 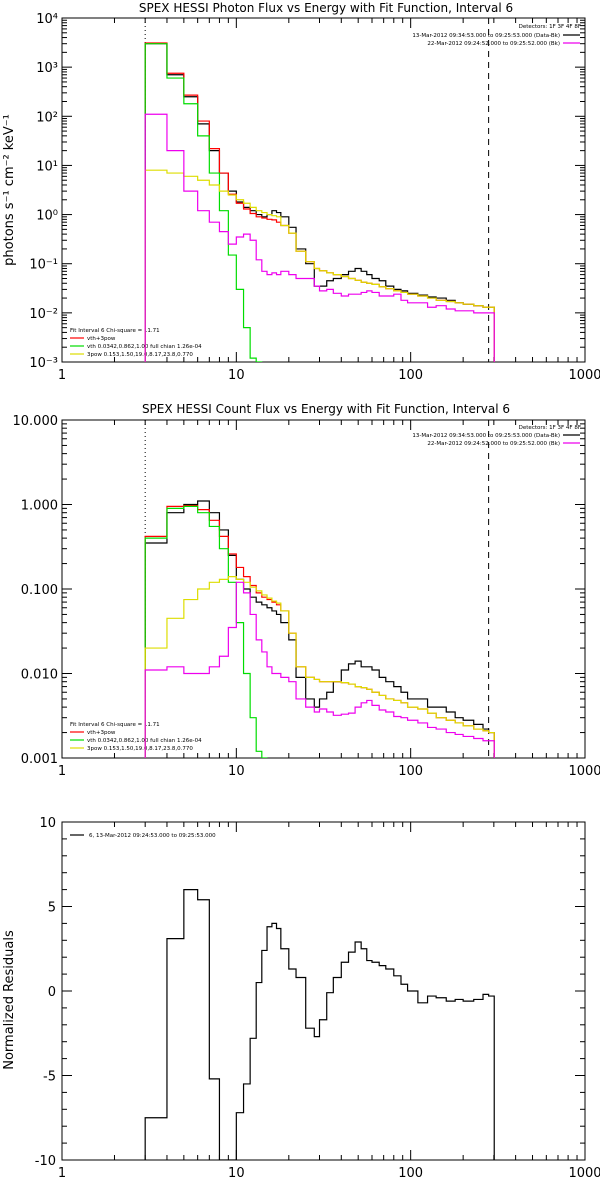 I want to click on y-tick-label: 5, so click(x=52, y=908).